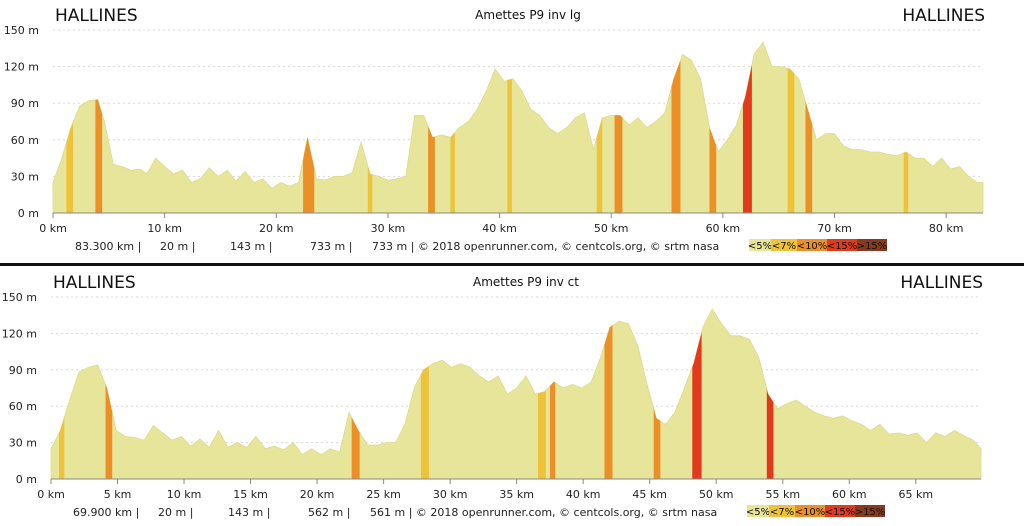 The image size is (1024, 526). Describe the element at coordinates (21, 30) in the screenshot. I see `y-tick-label: 150 m` at that location.